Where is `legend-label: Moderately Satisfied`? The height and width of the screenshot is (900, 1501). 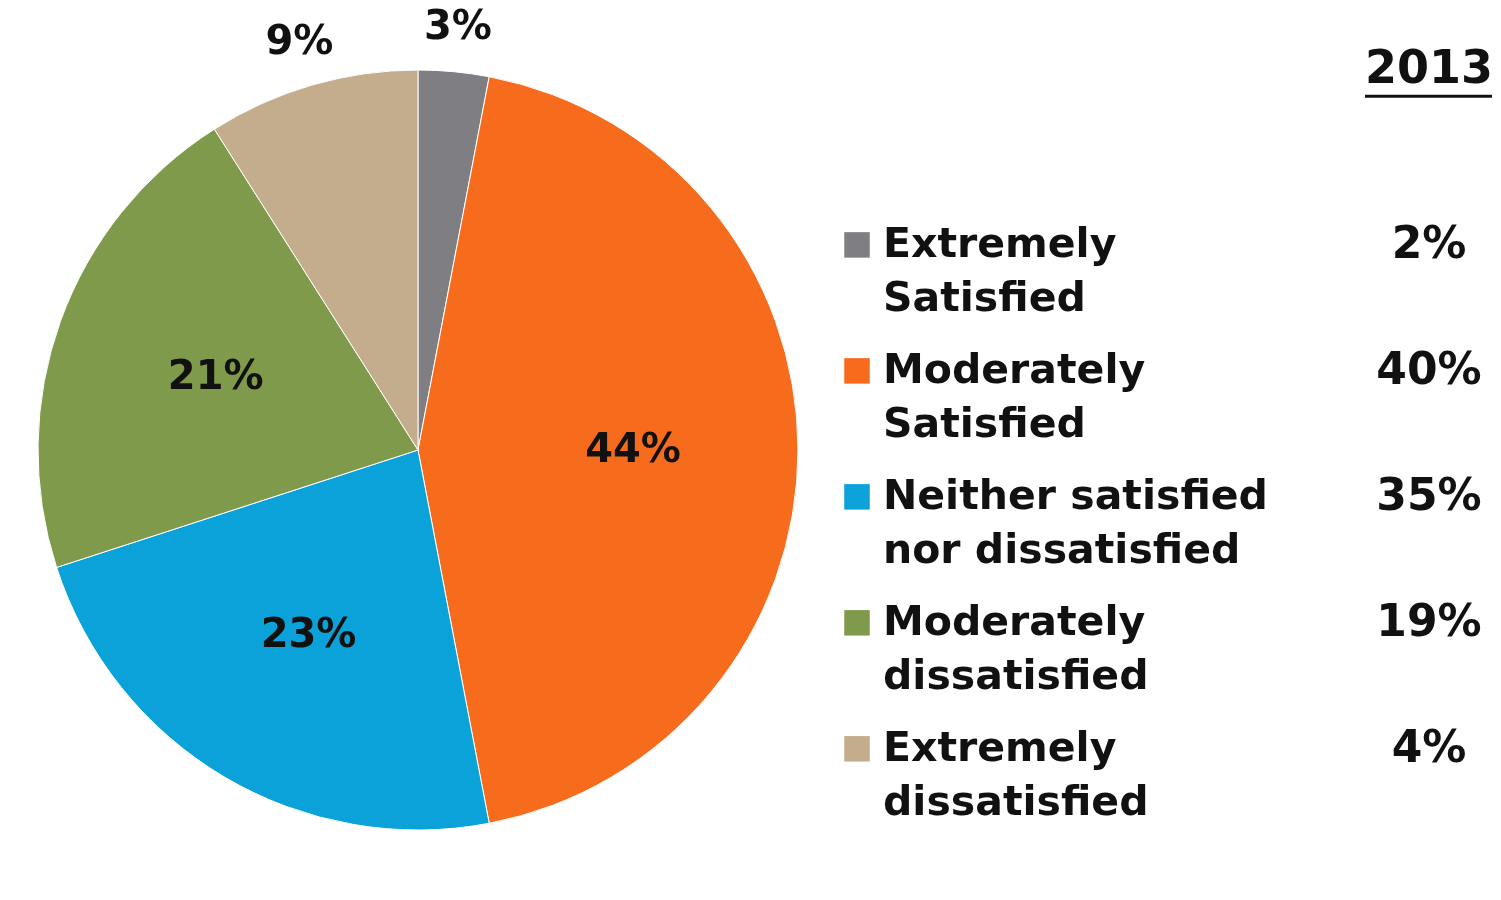
legend-label: Moderately Satisfied is located at coordinates (1014, 395).